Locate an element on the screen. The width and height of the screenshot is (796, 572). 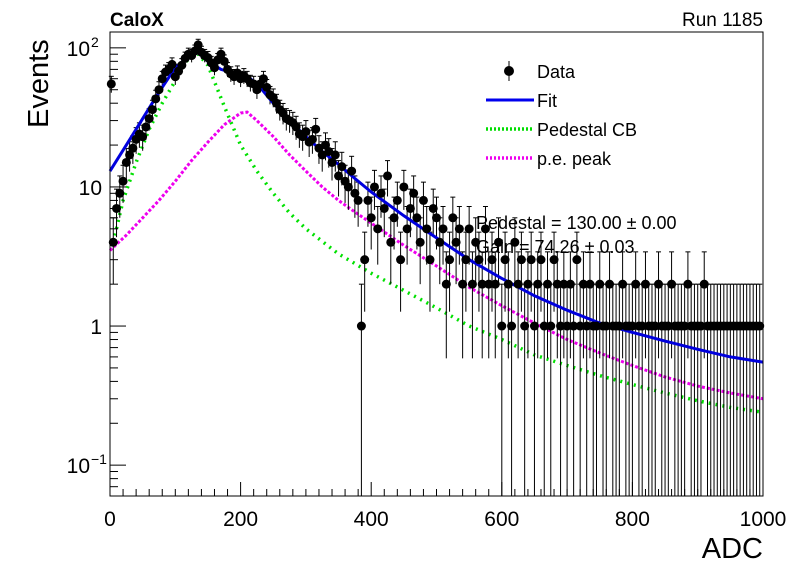
y-axis-label: Events is located at coordinates (39, 83).